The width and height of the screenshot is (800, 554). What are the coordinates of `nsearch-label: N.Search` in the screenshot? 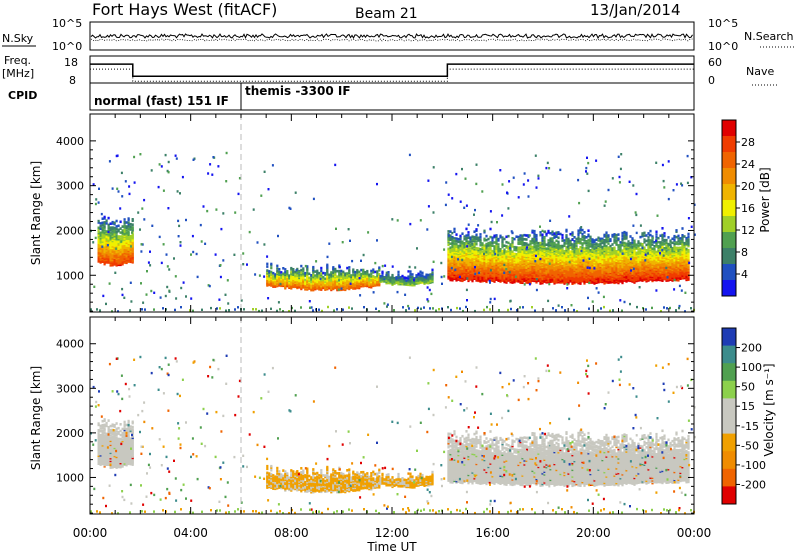 It's located at (769, 36).